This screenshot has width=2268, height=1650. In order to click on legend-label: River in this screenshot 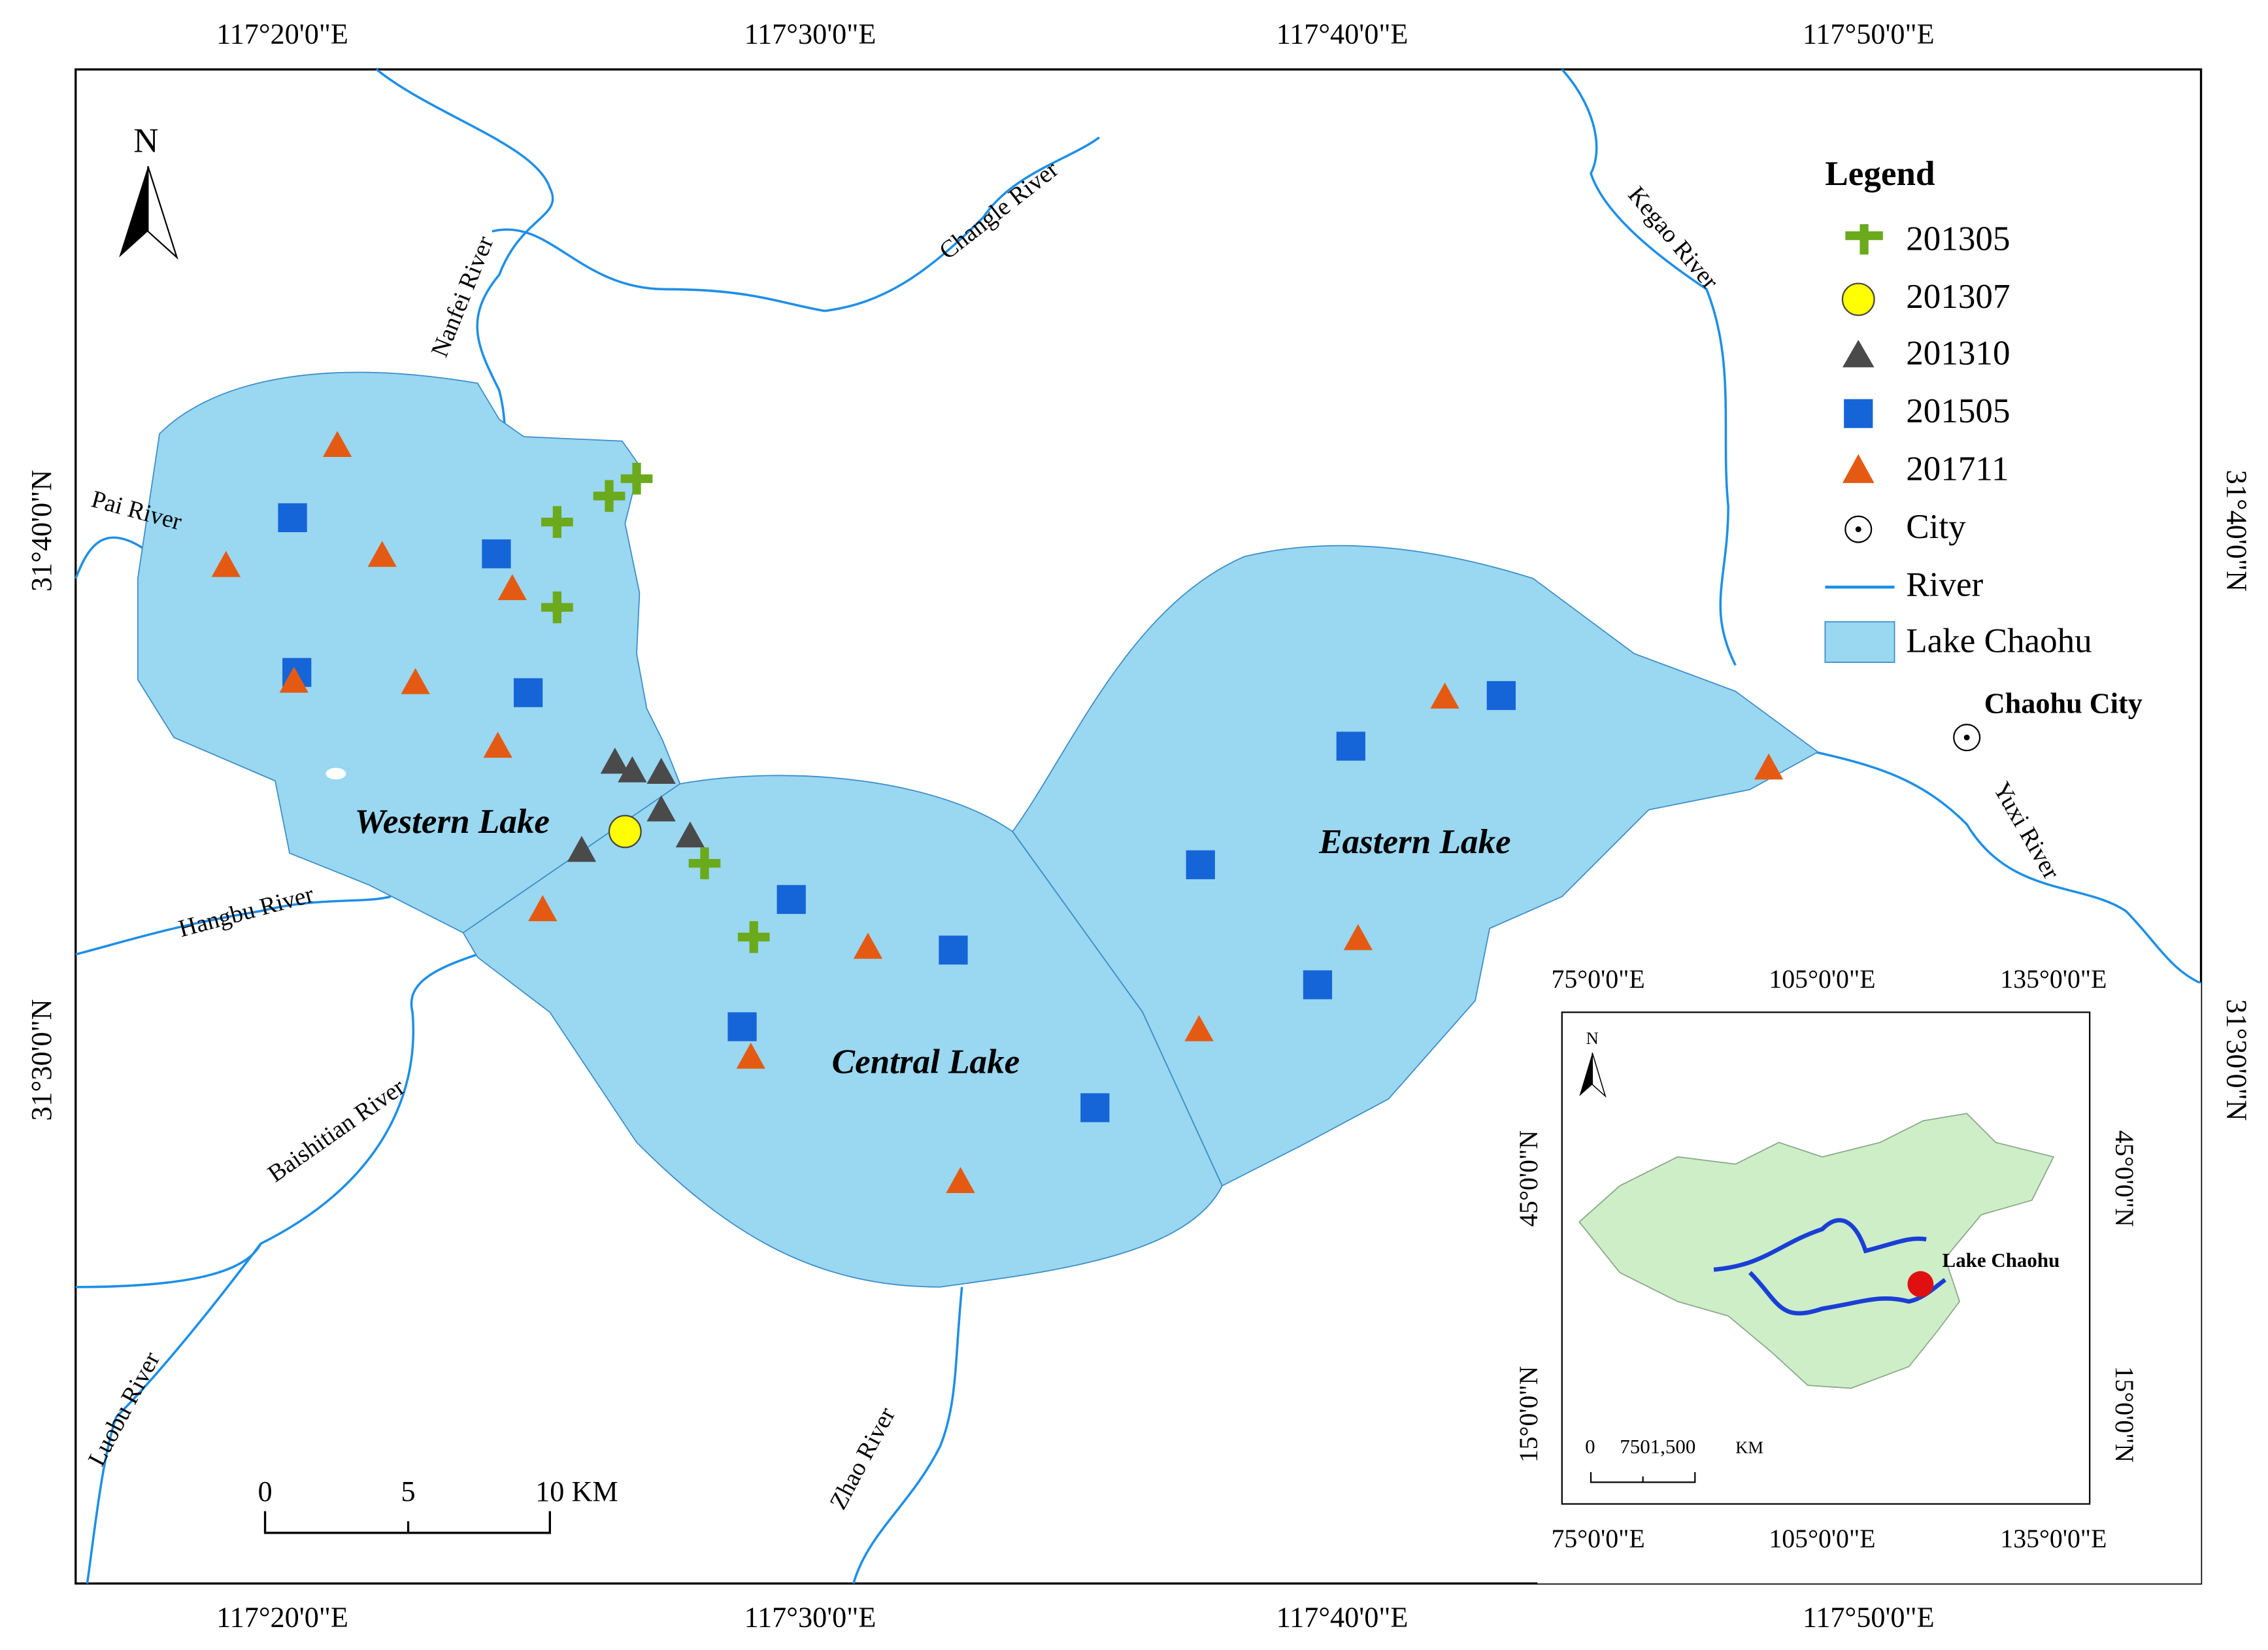, I will do `click(1944, 584)`.